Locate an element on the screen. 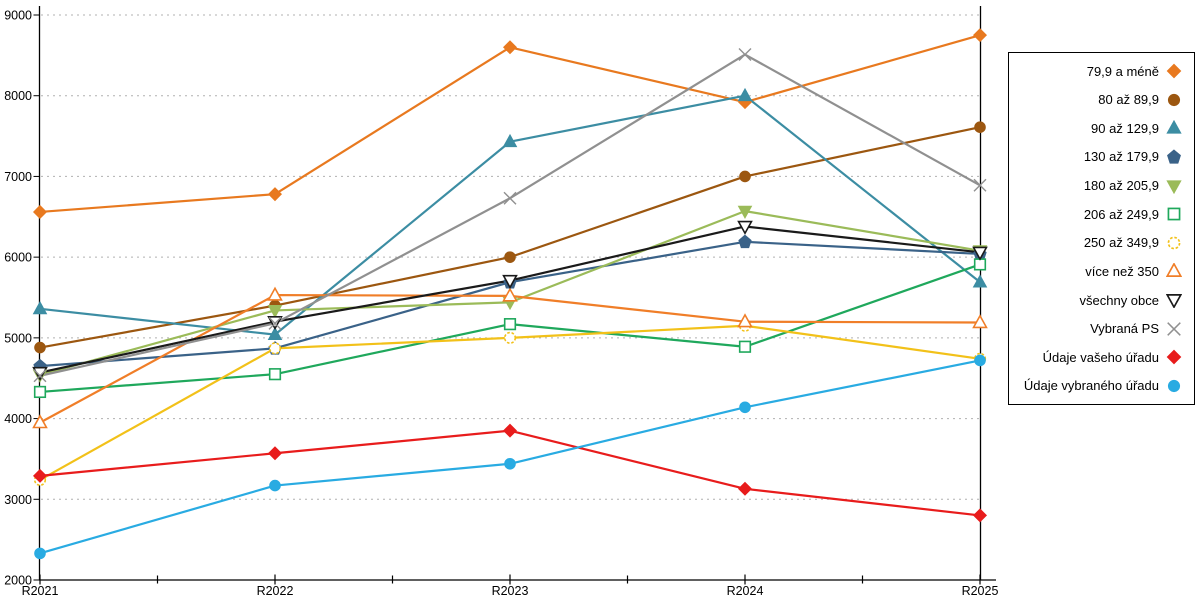  legend-item-80-a-89-9: 80 až 89,9 is located at coordinates (1099, 100).